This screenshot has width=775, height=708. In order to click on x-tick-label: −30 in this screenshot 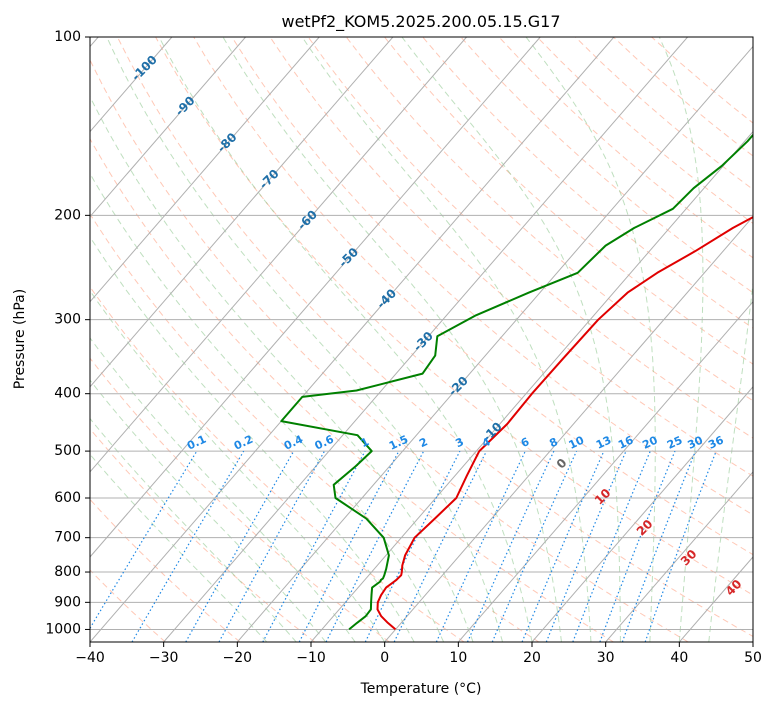, I will do `click(164, 658)`.